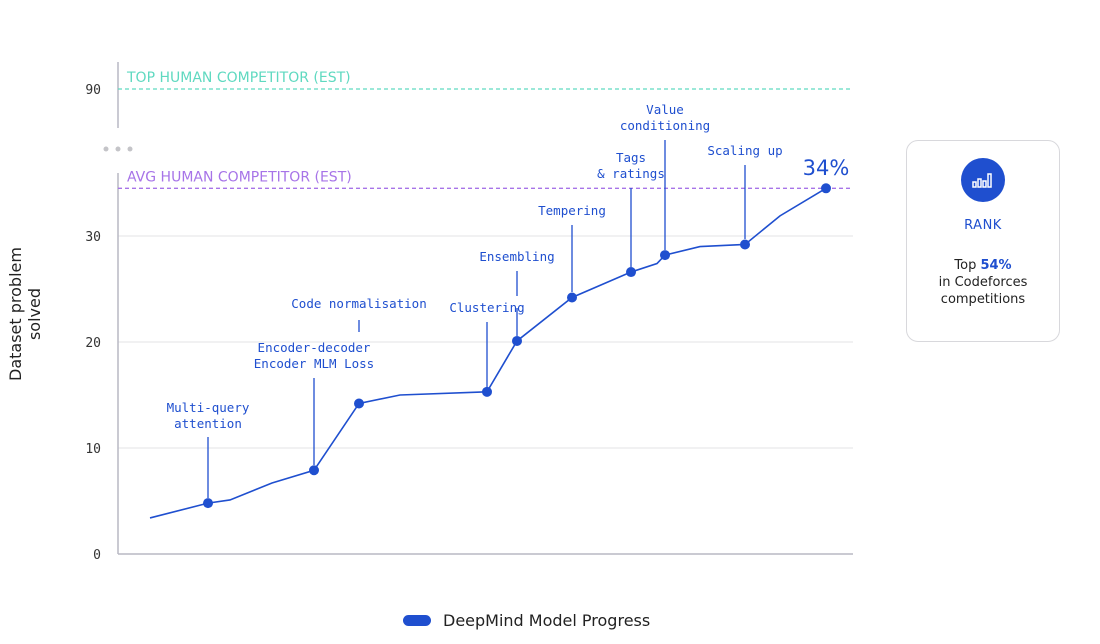  I want to click on y-tick-label: 0, so click(97, 555).